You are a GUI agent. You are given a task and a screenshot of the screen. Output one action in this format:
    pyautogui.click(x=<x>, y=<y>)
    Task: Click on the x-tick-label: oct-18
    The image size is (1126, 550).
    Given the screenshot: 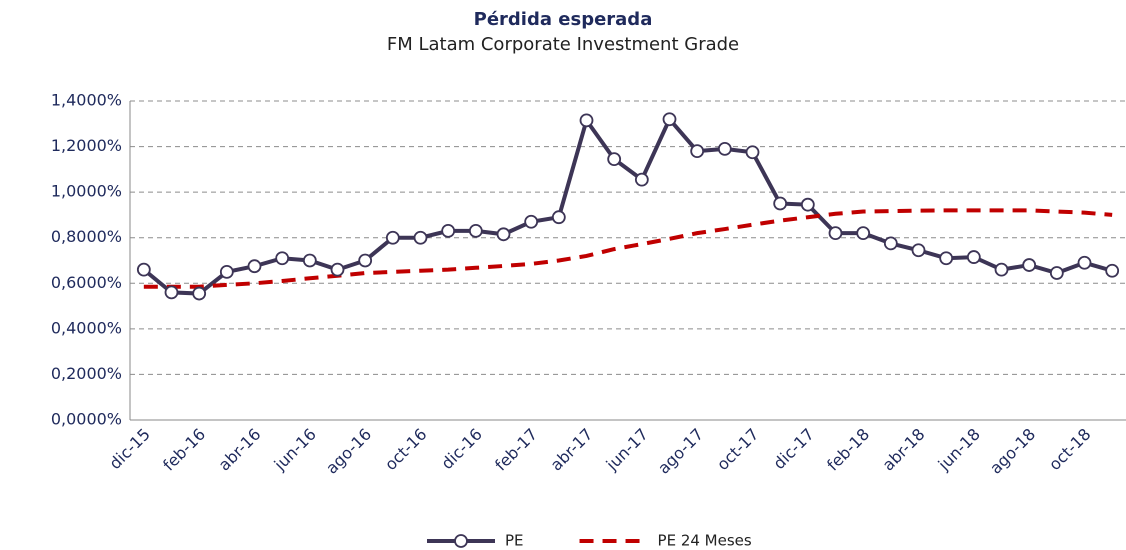 What is the action you would take?
    pyautogui.click(x=1069, y=449)
    